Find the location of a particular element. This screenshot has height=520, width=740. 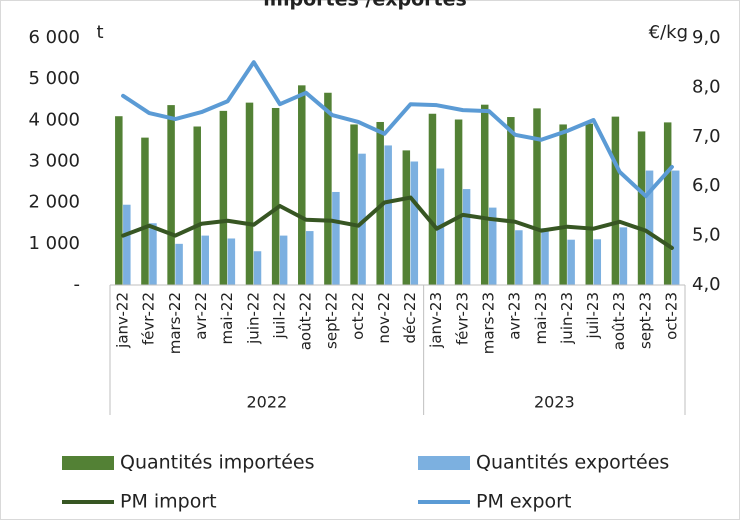

y2-tick-label: 4,0 is located at coordinates (706, 284).